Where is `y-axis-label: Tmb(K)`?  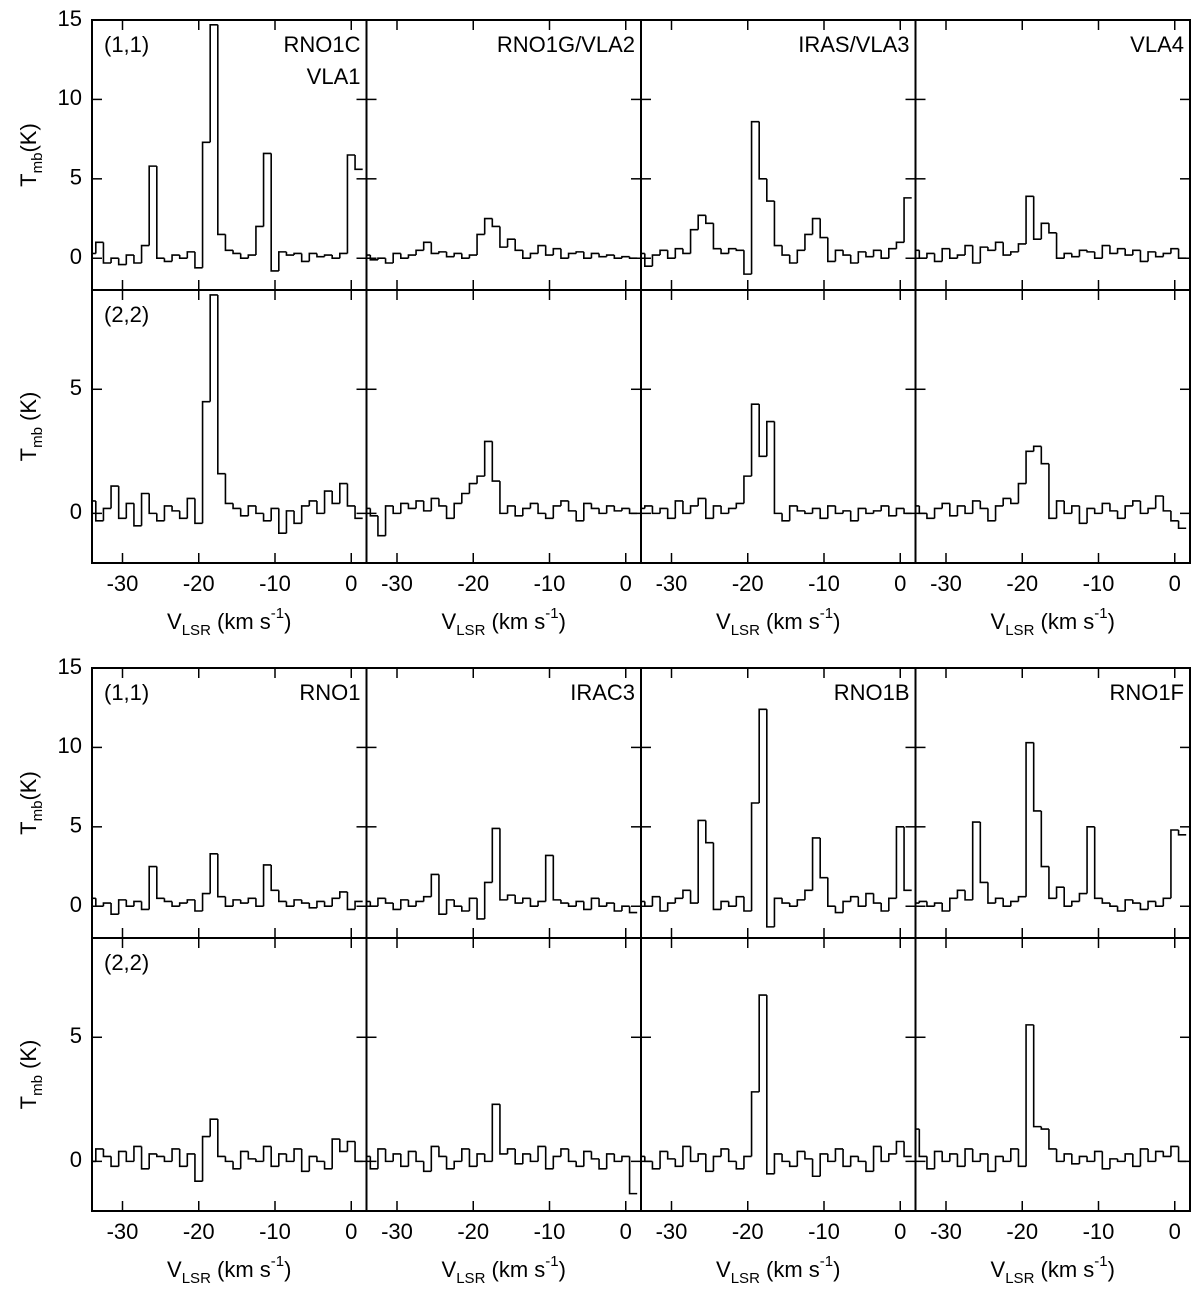 y-axis-label: Tmb(K) is located at coordinates (31, 803).